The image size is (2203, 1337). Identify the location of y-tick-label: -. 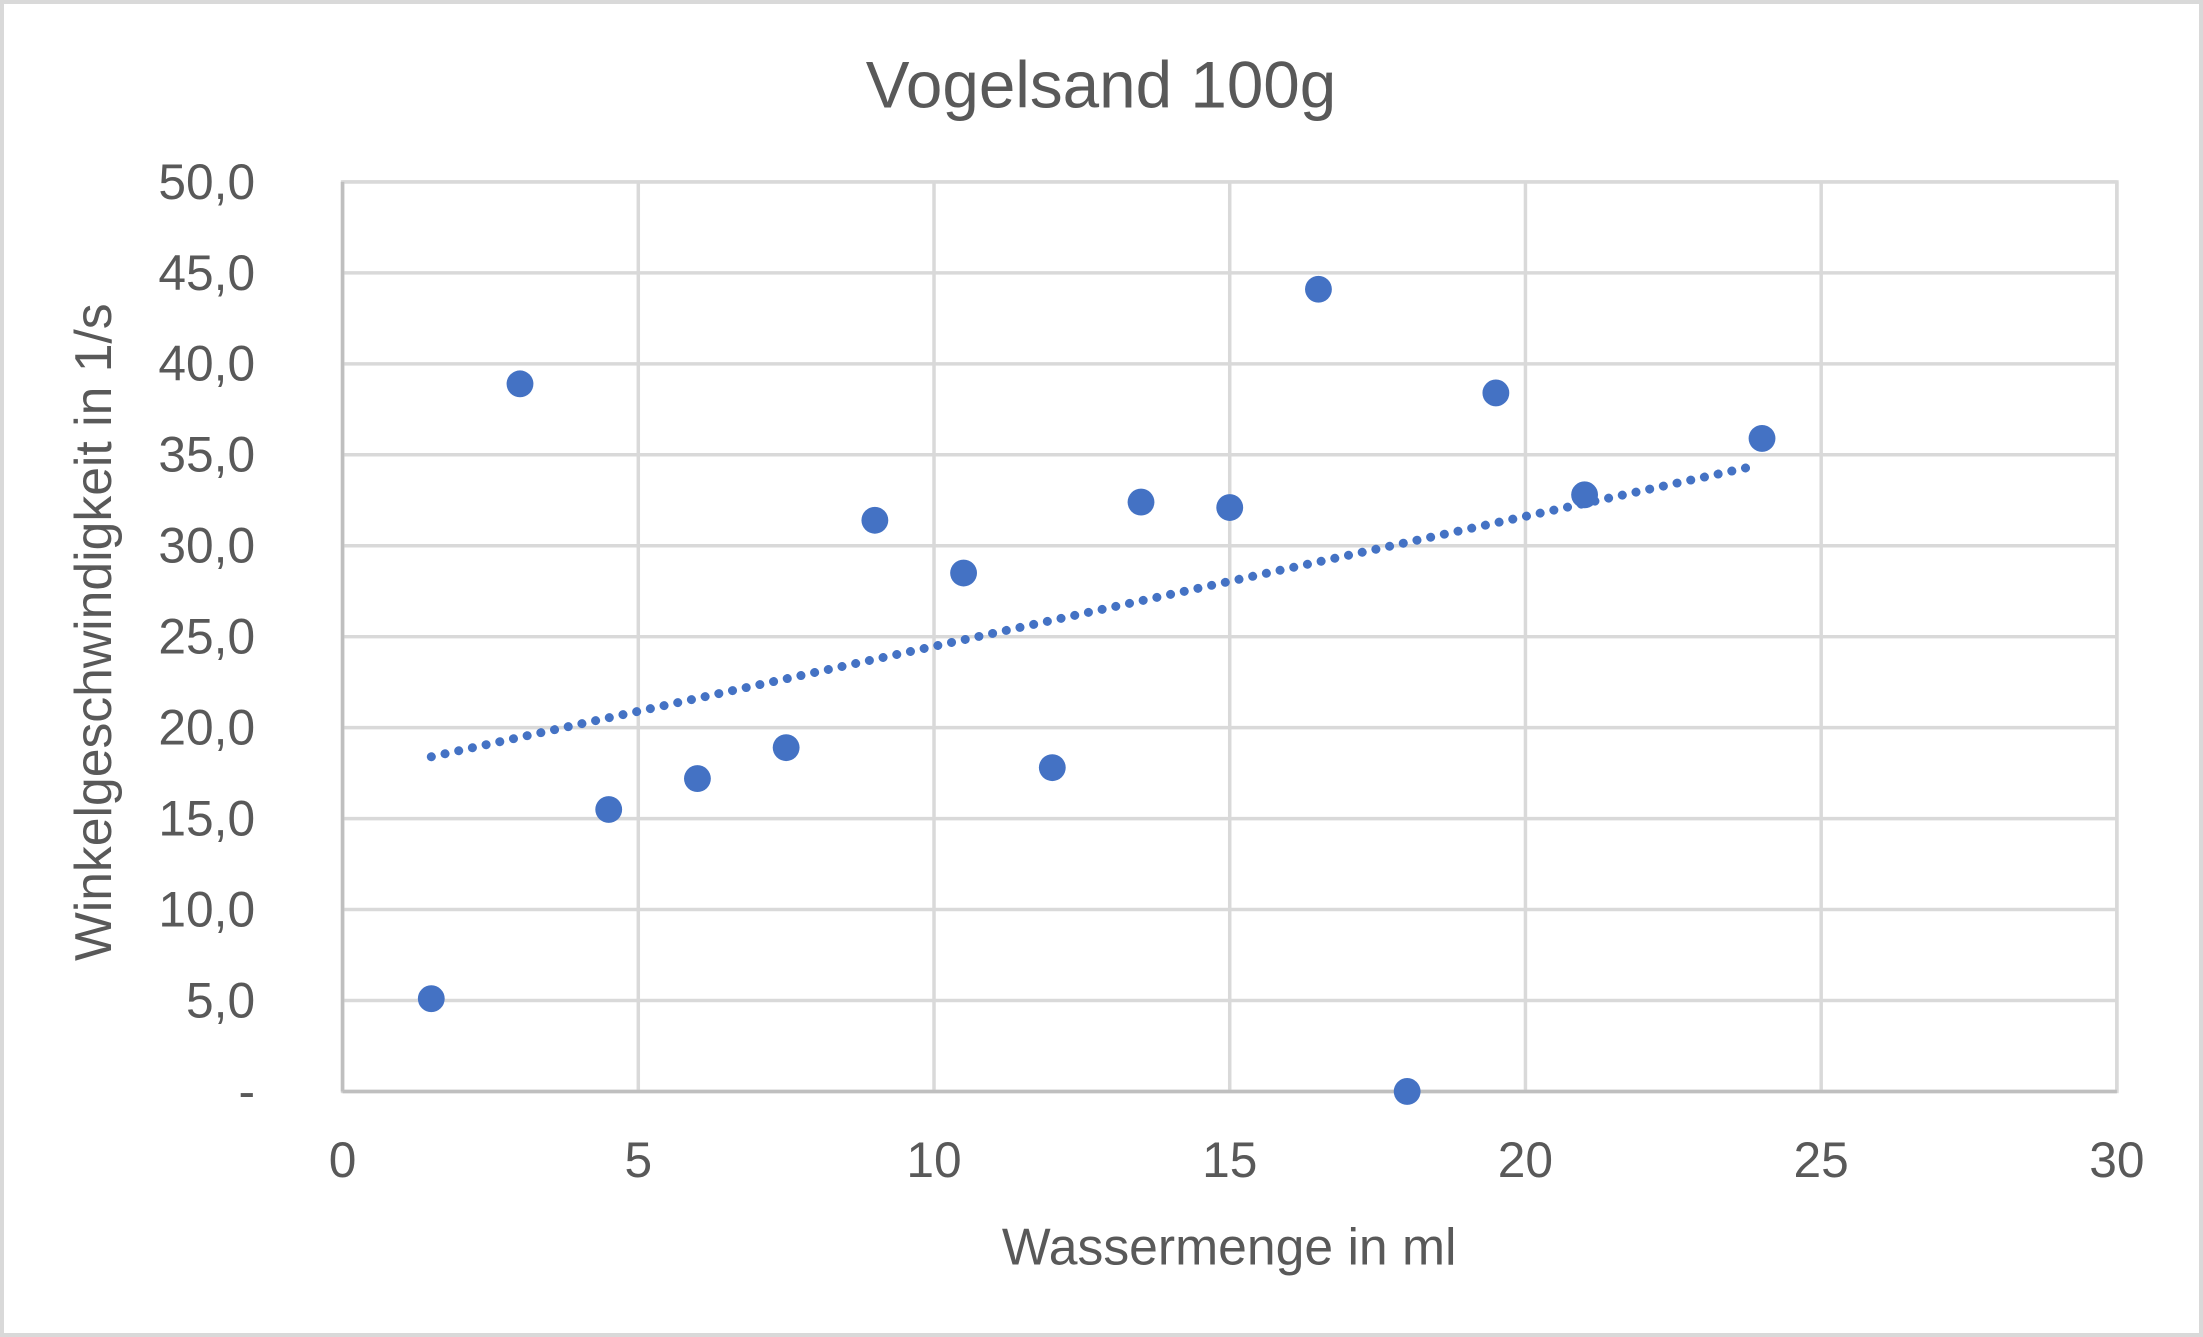
(247, 1091).